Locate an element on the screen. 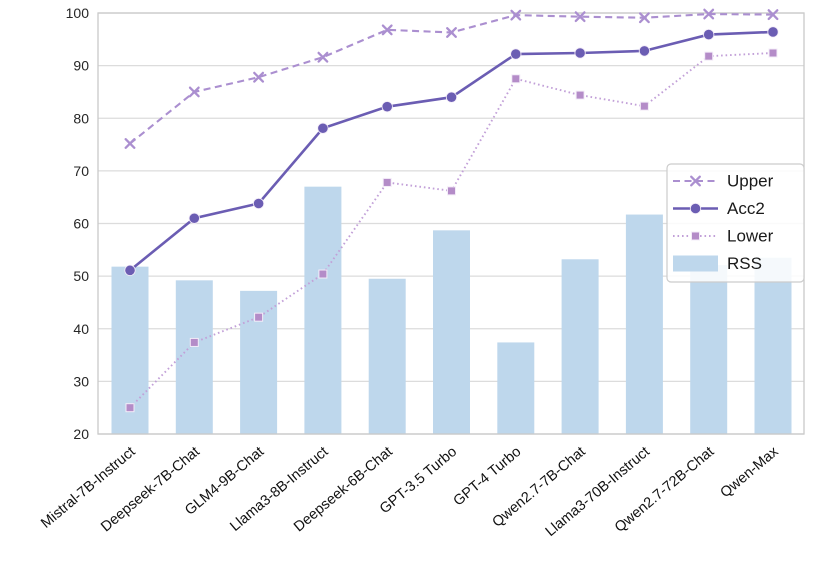 The height and width of the screenshot is (586, 814). y-tick-label: 70 is located at coordinates (81, 171).